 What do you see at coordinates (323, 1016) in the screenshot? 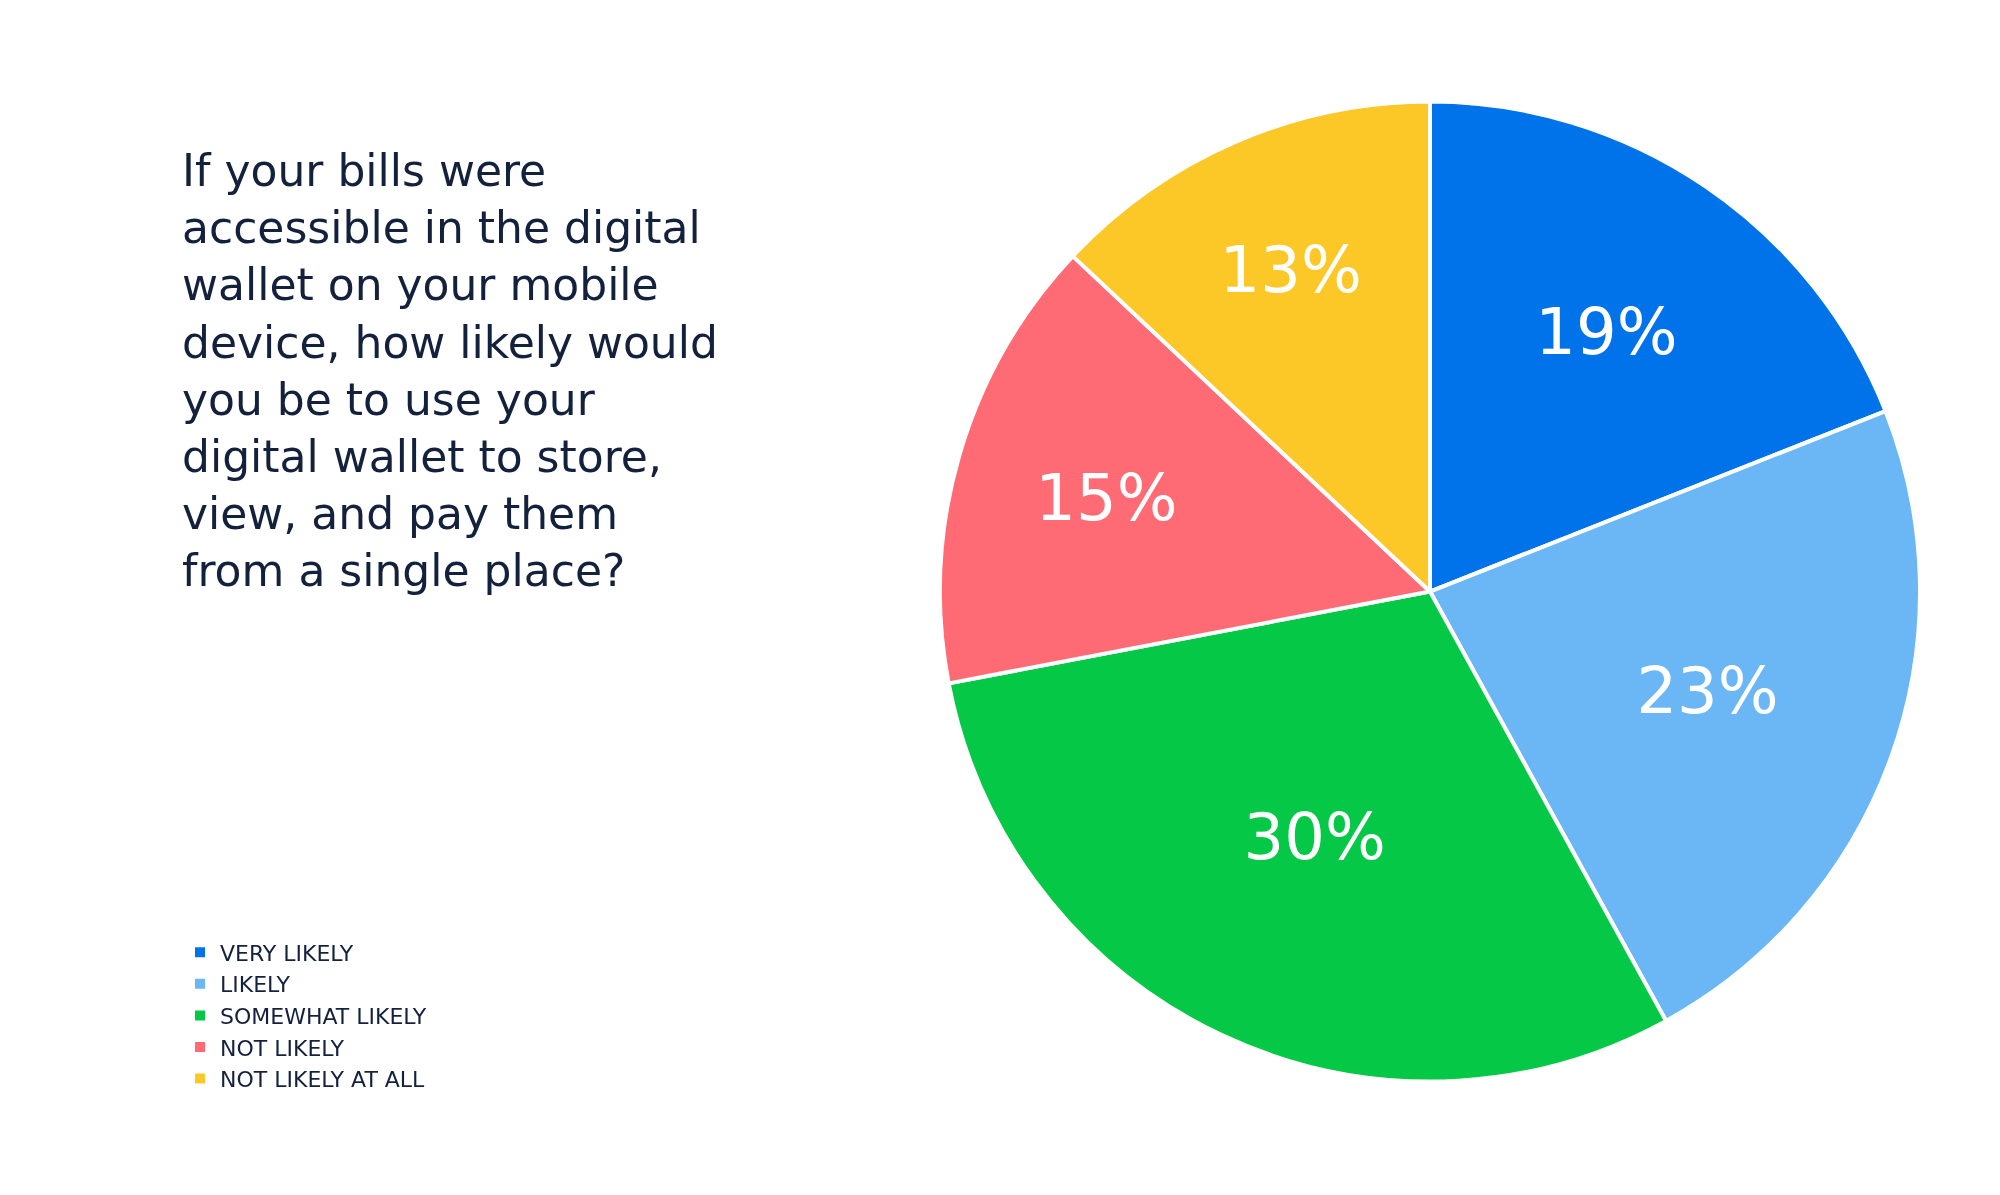
I see `legend-label: SOMEWHAT LIKELY` at bounding box center [323, 1016].